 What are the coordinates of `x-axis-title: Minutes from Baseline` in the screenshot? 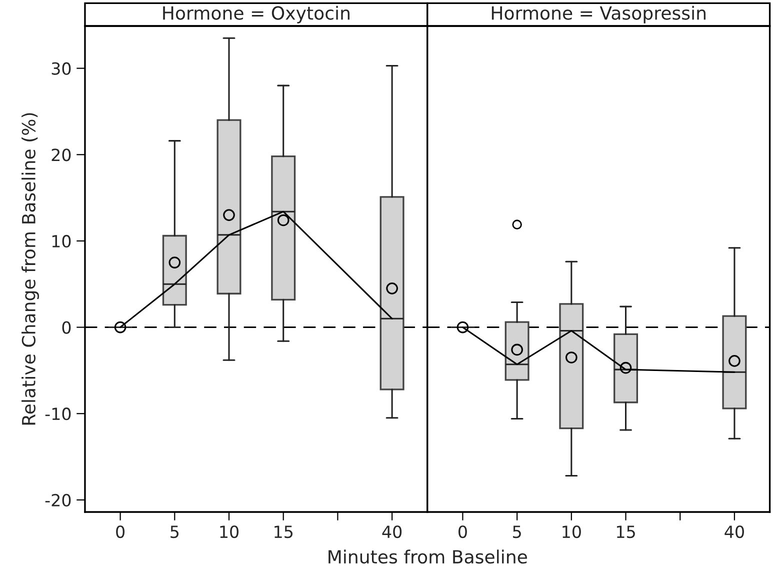 It's located at (427, 557).